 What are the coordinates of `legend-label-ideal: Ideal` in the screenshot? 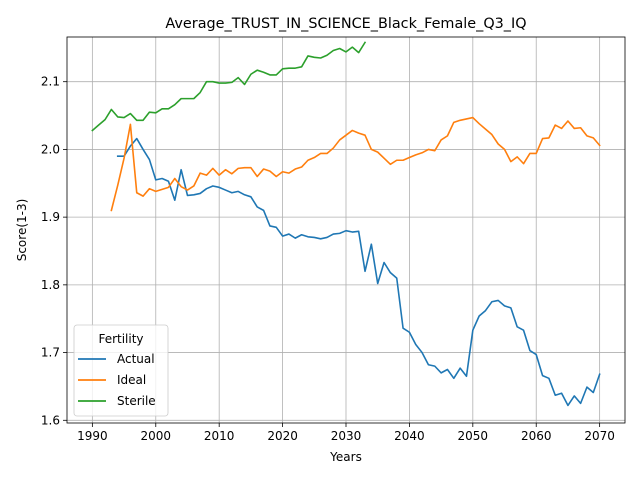 It's located at (131, 380).